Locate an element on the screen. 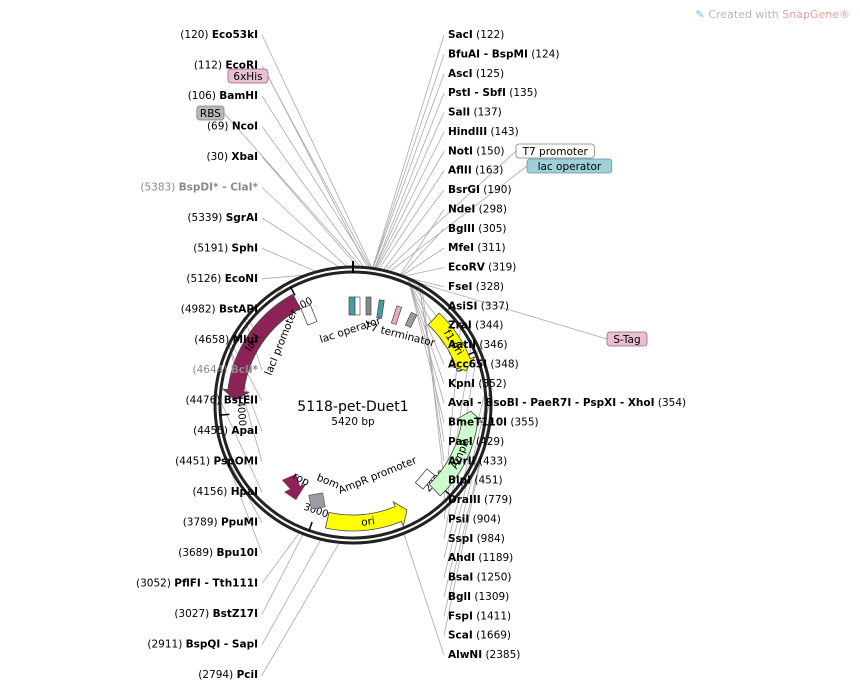 Image resolution: width=860 pixels, height=691 pixels. rbs-mark is located at coordinates (368, 306).